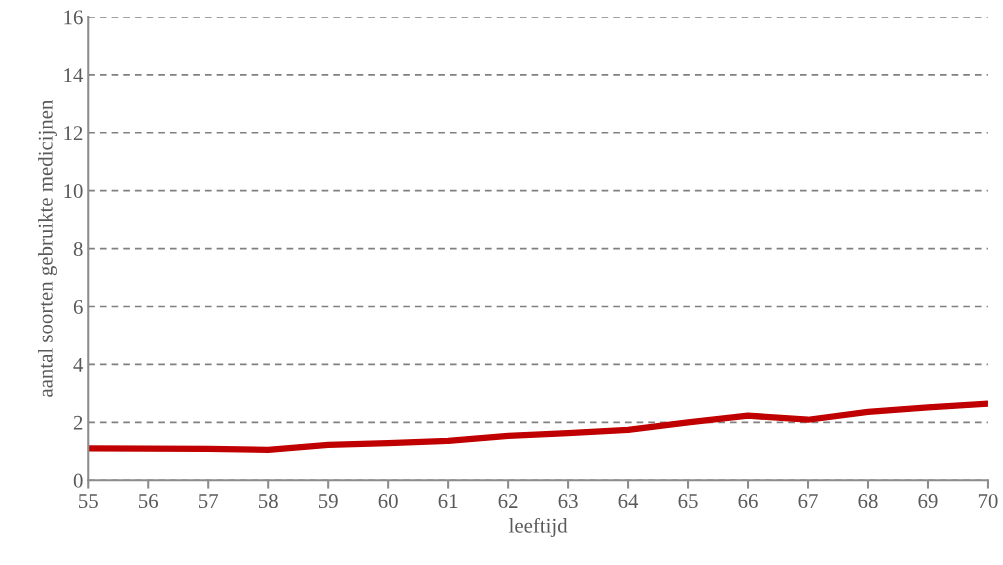 This screenshot has height=565, width=1003. What do you see at coordinates (808, 501) in the screenshot?
I see `x-tick-label: 67` at bounding box center [808, 501].